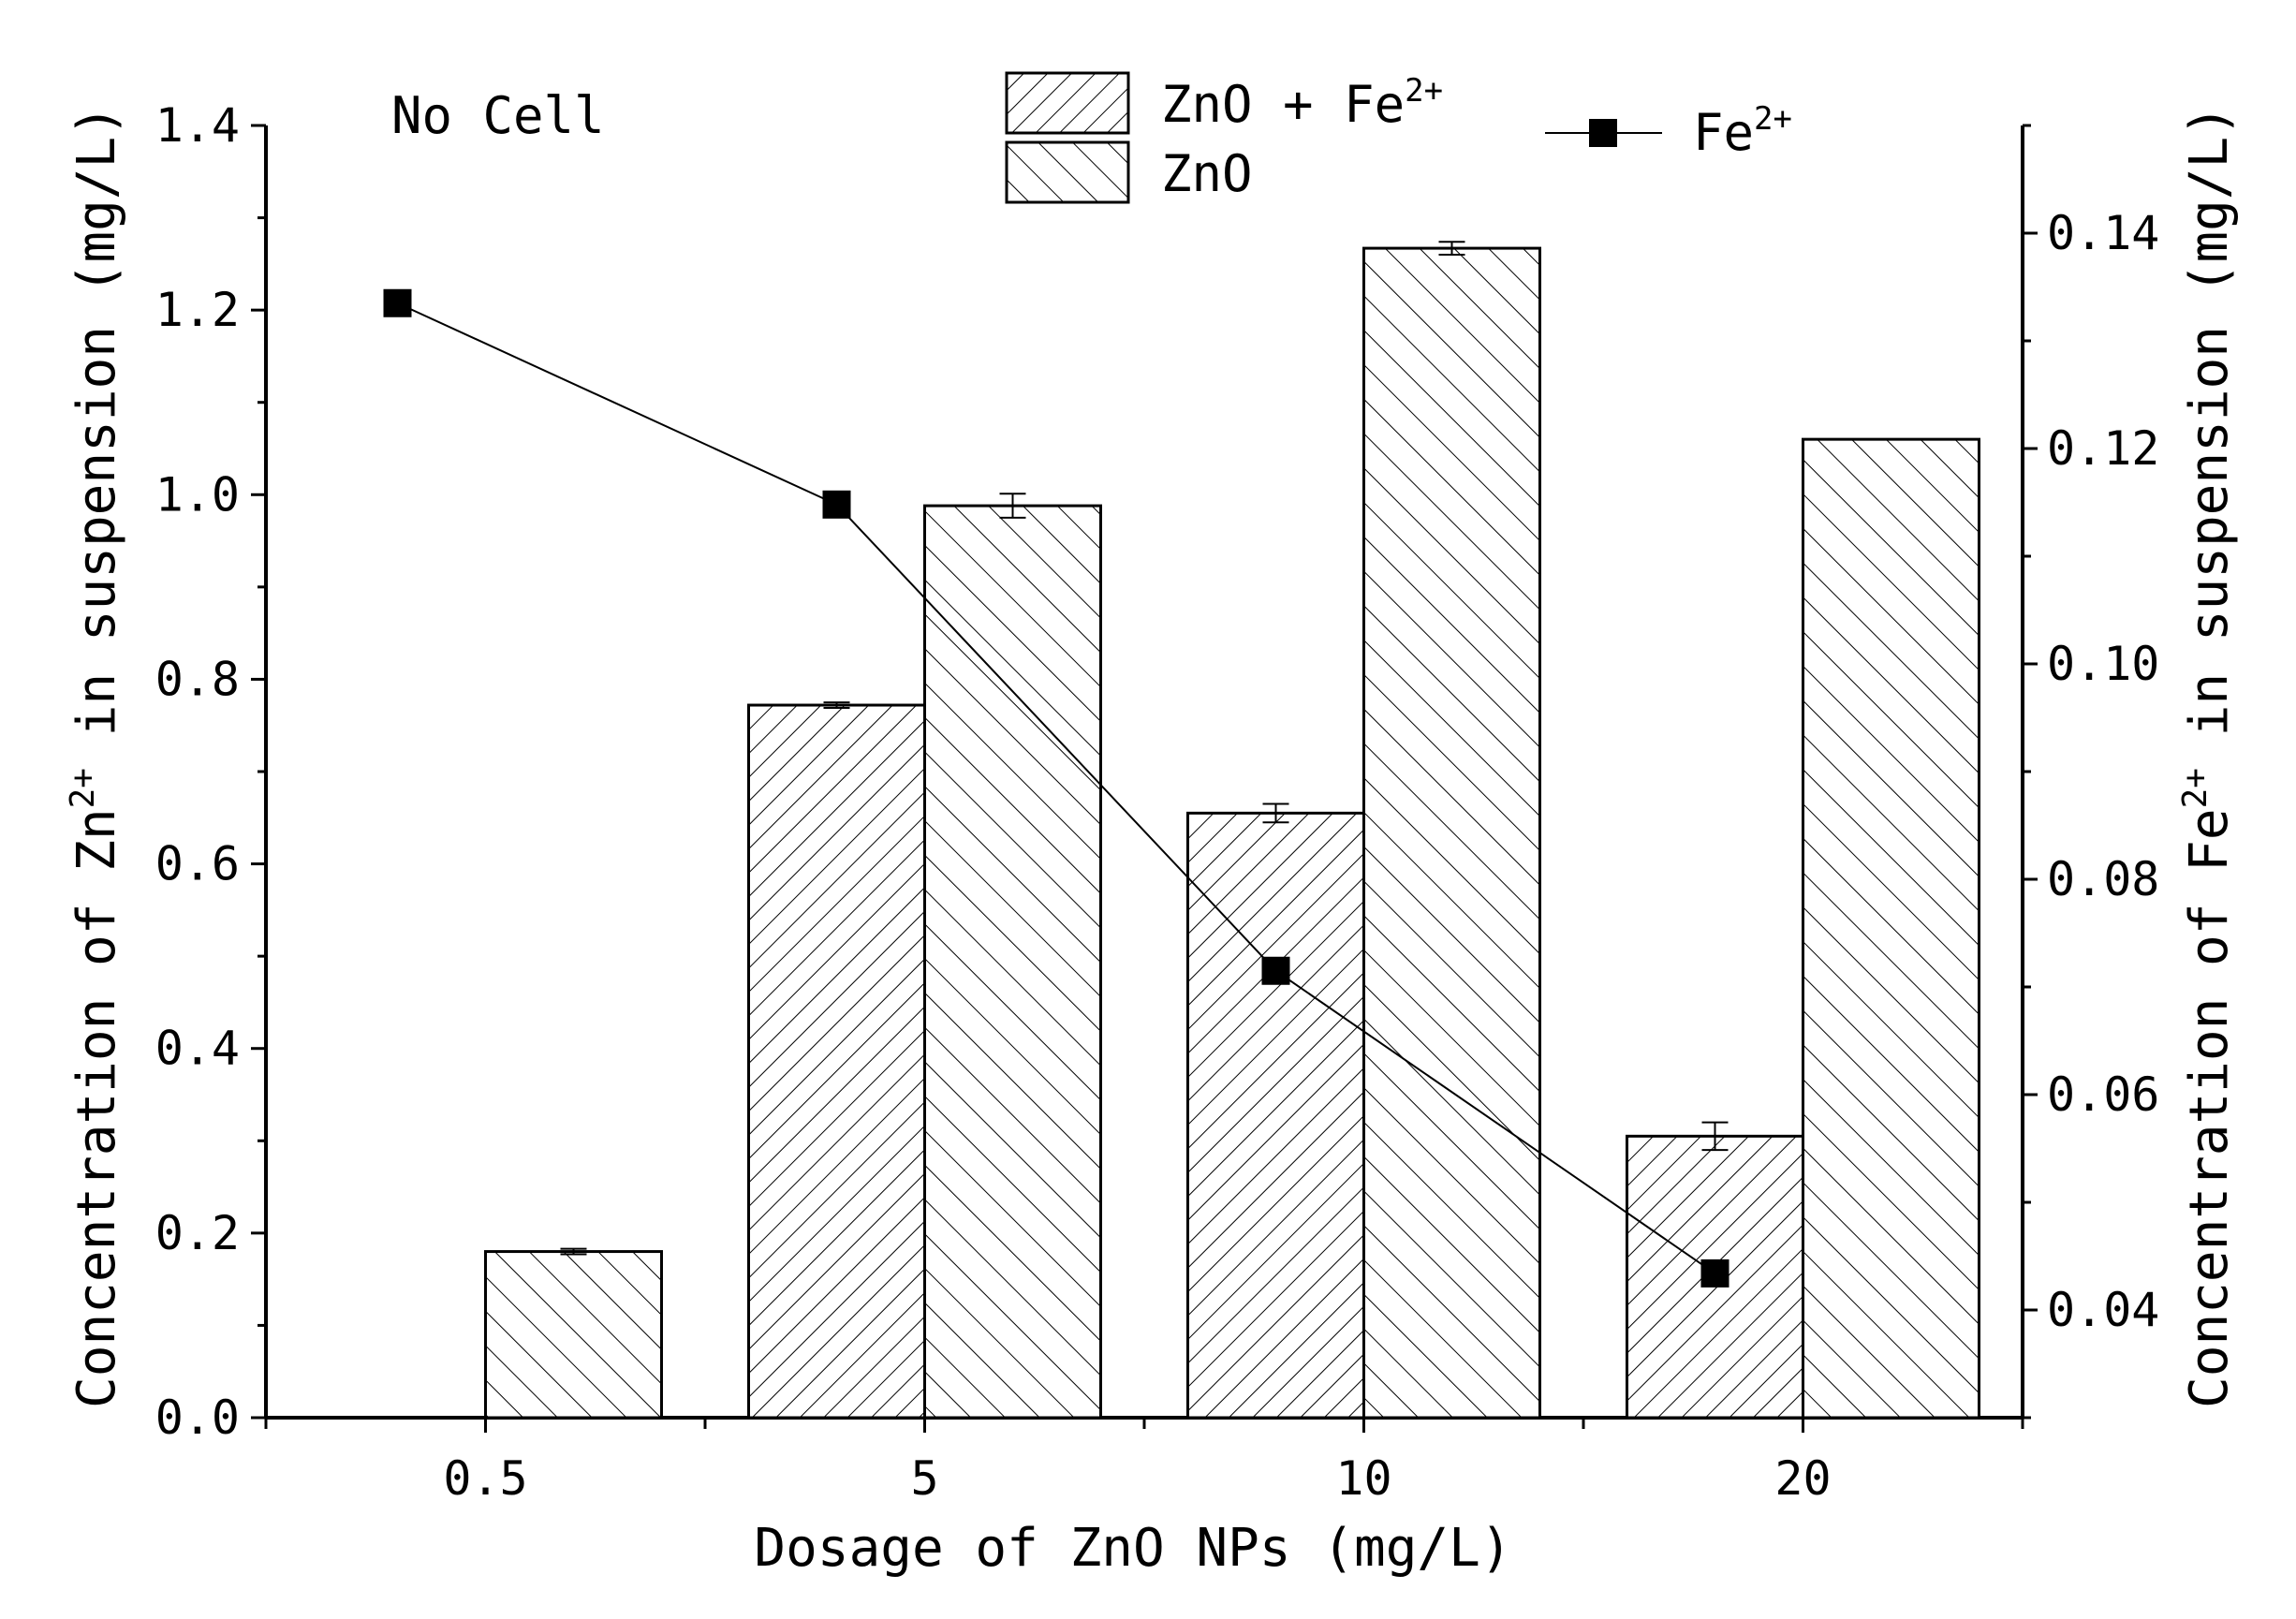 This screenshot has width=2296, height=1619. Describe the element at coordinates (1742, 131) in the screenshot. I see `legend-label-fe: Fe2+` at that location.